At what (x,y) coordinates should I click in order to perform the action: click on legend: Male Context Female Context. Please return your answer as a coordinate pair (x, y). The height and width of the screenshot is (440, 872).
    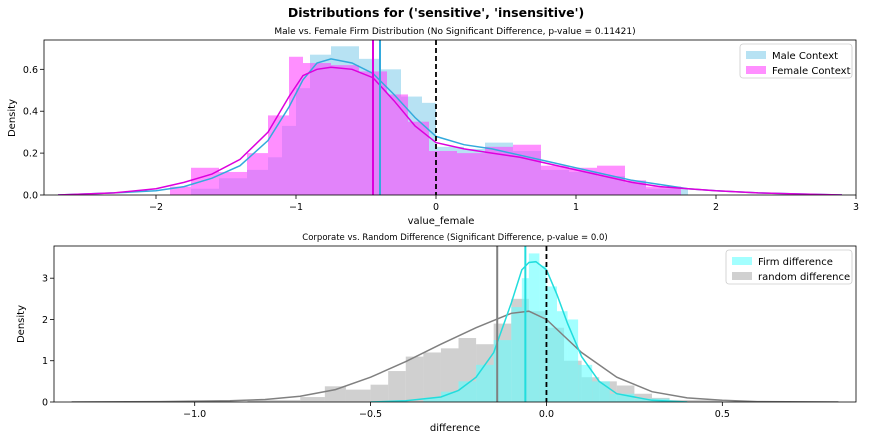
    Looking at the image, I should click on (796, 61).